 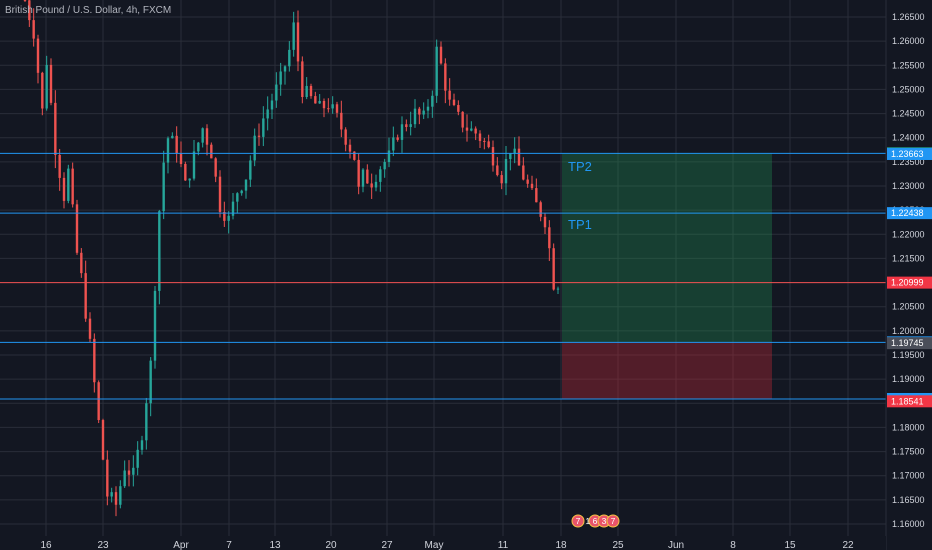 I want to click on price-label: 1.19745, so click(x=907, y=343).